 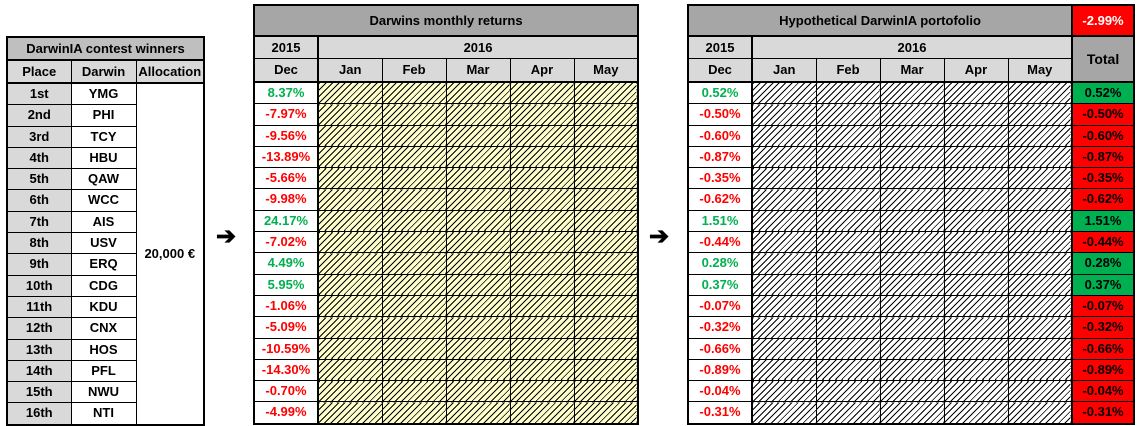 I want to click on darwin-cell: HOS, so click(x=103, y=349).